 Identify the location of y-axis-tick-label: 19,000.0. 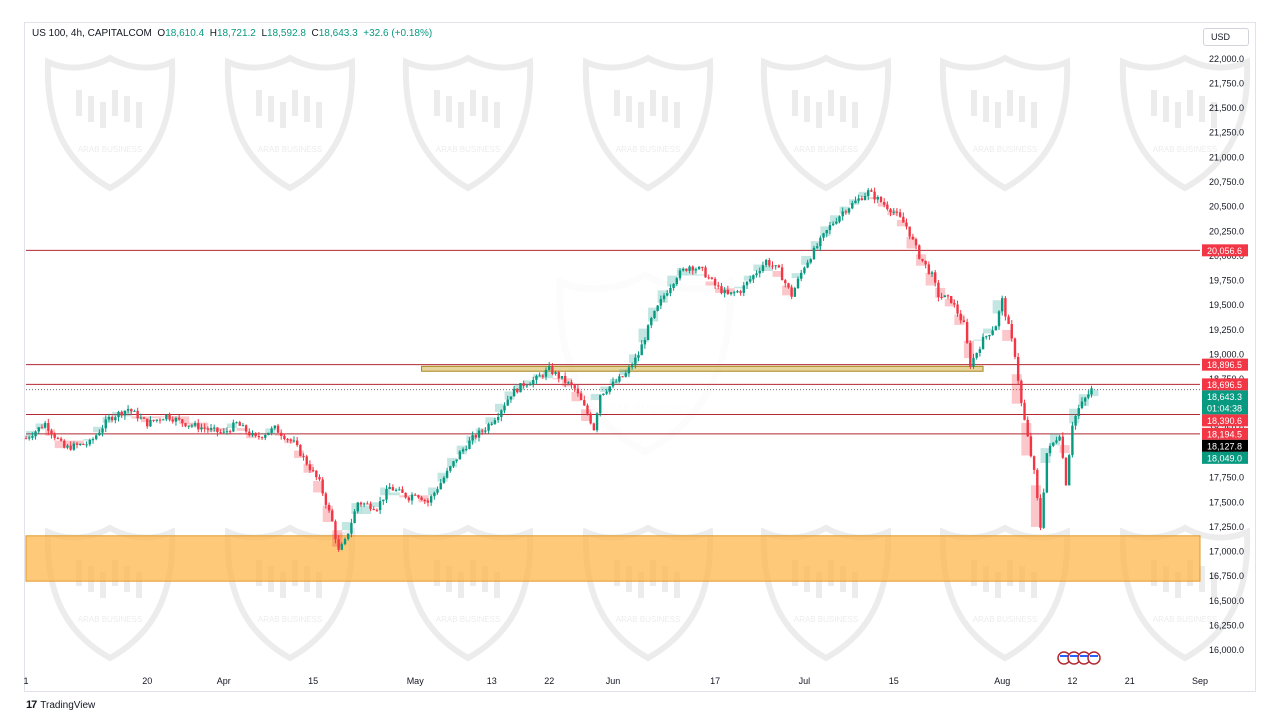
(1226, 354).